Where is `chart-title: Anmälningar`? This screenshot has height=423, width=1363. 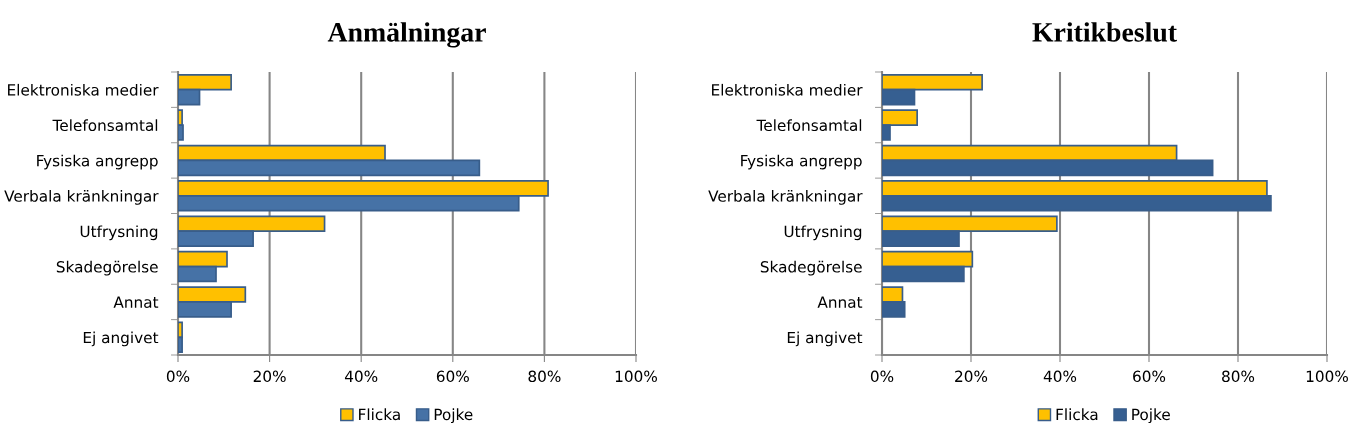
chart-title: Anmälningar is located at coordinates (406, 35).